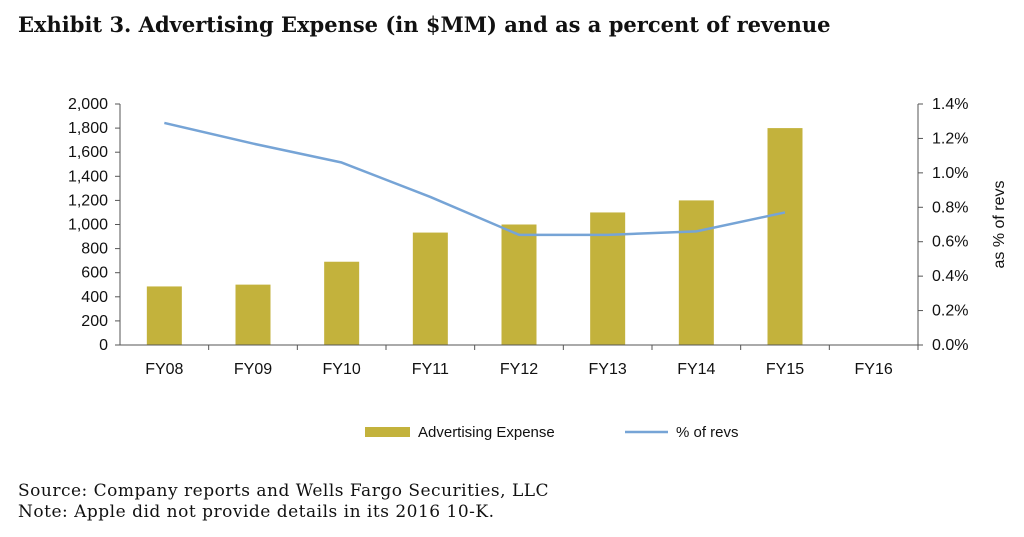 The image size is (1024, 537). Describe the element at coordinates (874, 369) in the screenshot. I see `x-tick-label: FY16` at that location.